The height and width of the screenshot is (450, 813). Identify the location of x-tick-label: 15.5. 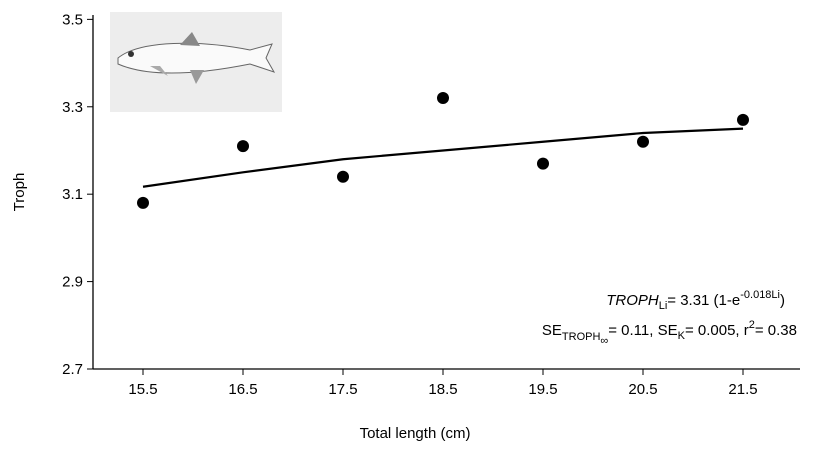
(142, 389).